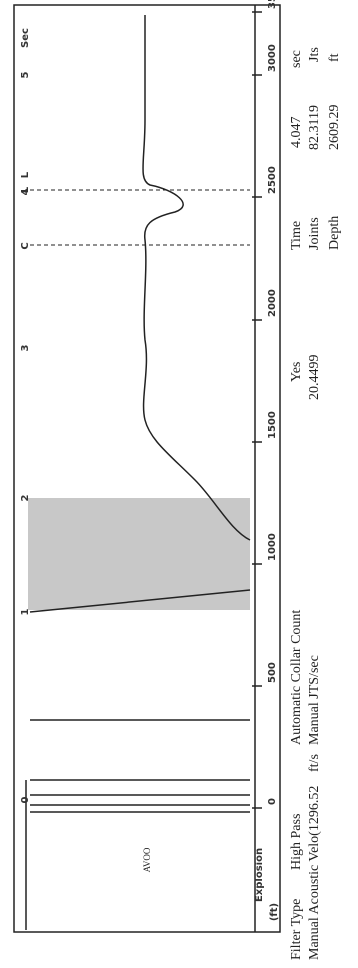 The width and height of the screenshot is (358, 968). What do you see at coordinates (25, 245) in the screenshot?
I see `collar-mark: C` at bounding box center [25, 245].